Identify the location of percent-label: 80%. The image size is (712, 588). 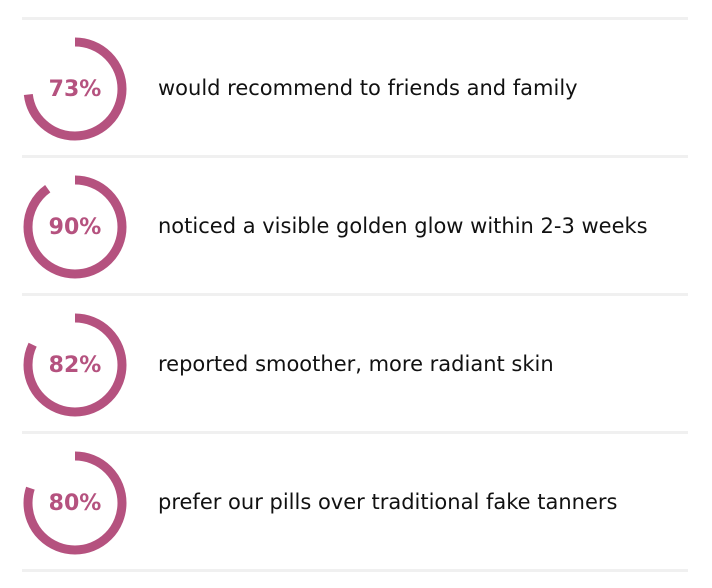
(75, 503).